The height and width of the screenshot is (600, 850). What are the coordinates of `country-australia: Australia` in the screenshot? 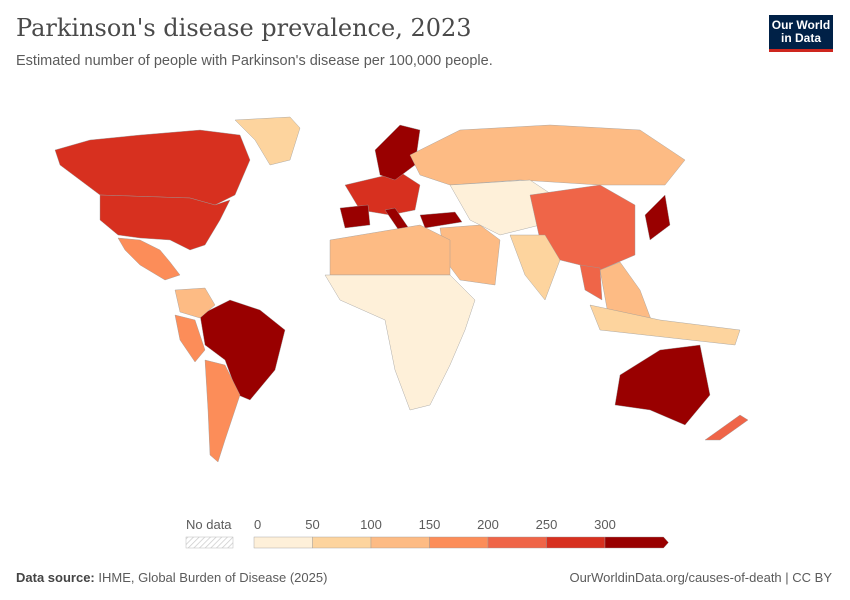 It's located at (662, 385).